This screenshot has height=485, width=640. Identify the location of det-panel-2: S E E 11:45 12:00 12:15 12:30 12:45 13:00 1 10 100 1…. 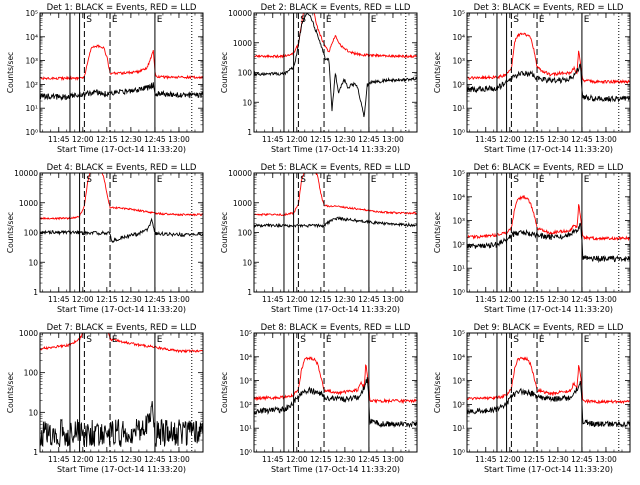
(319, 78).